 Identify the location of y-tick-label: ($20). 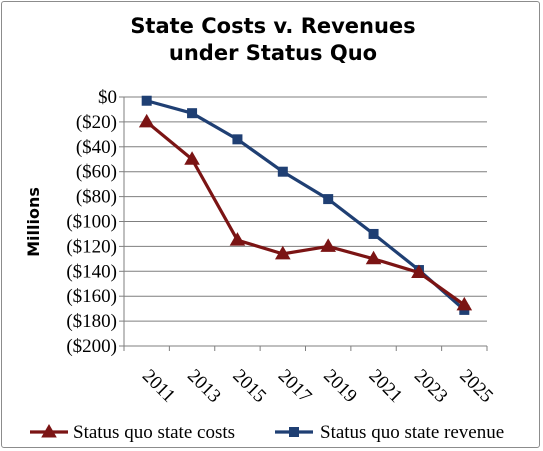
(96, 122).